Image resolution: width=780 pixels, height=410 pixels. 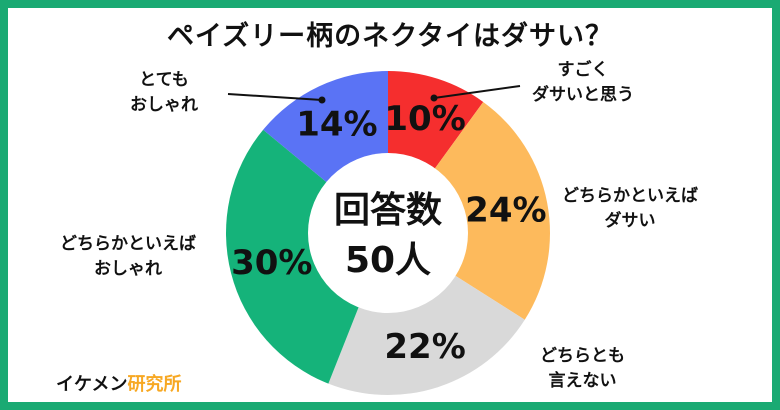 I want to click on donut-hole, so click(x=388, y=233).